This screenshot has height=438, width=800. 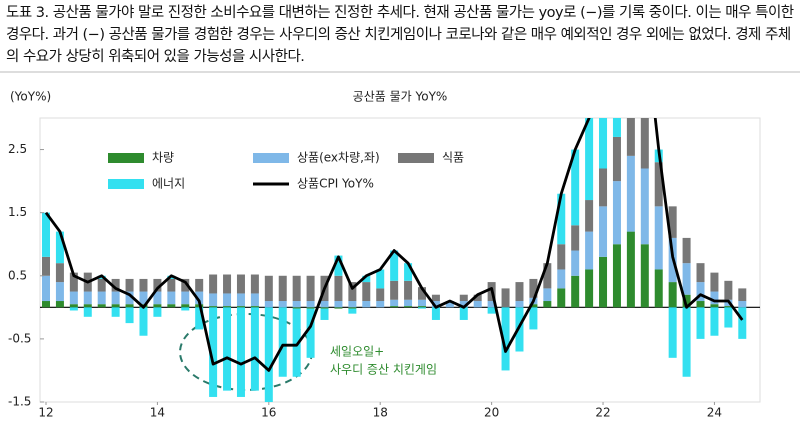 I want to click on x-tick-label: 14, so click(x=157, y=413).